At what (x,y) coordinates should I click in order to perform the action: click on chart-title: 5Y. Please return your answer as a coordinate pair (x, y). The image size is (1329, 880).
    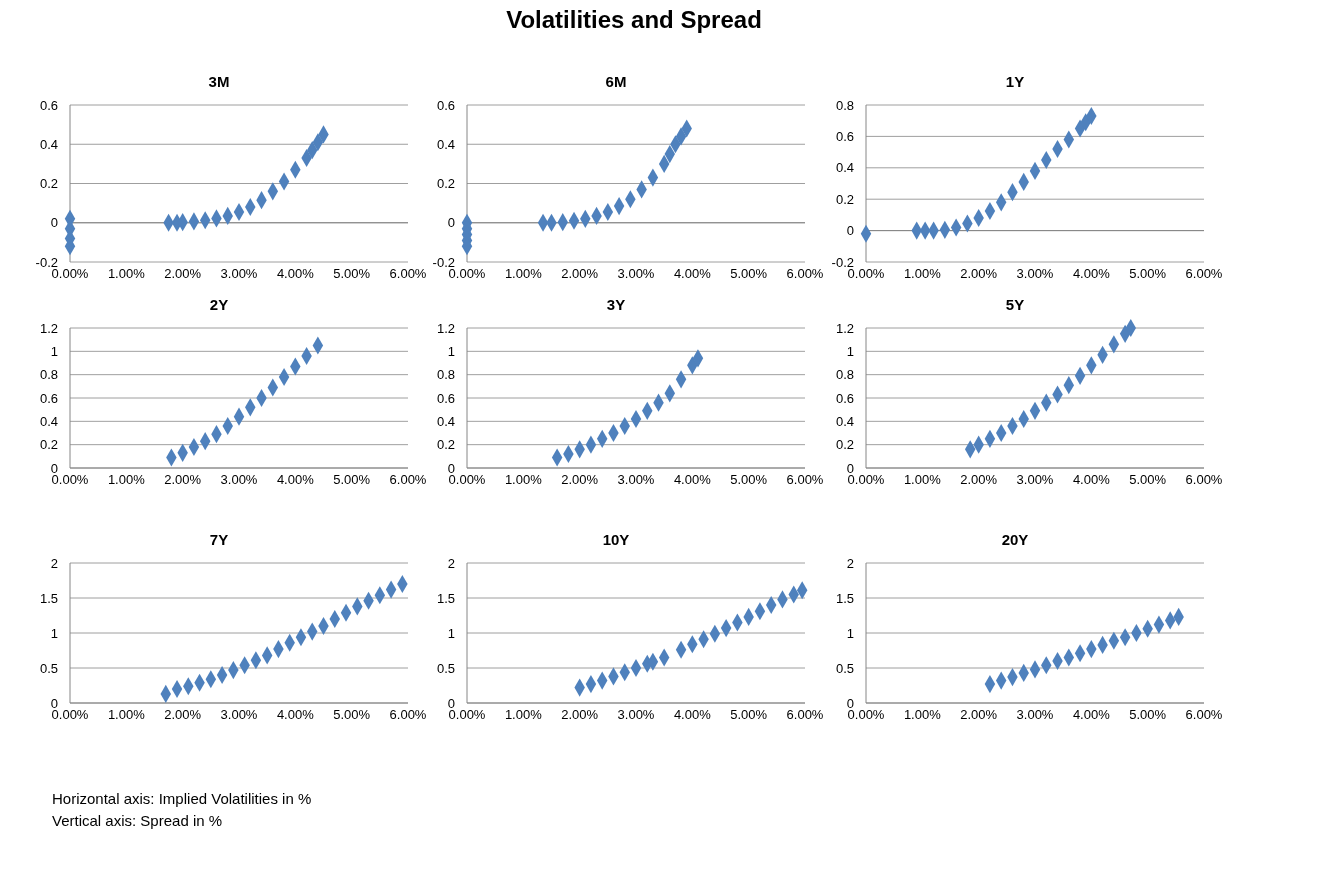
    Looking at the image, I should click on (1015, 304).